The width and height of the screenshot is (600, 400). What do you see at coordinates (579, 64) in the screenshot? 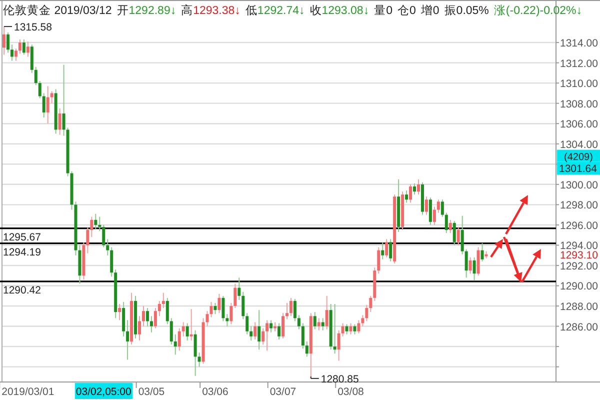
I see `y-tick-label: 1312.00` at bounding box center [579, 64].